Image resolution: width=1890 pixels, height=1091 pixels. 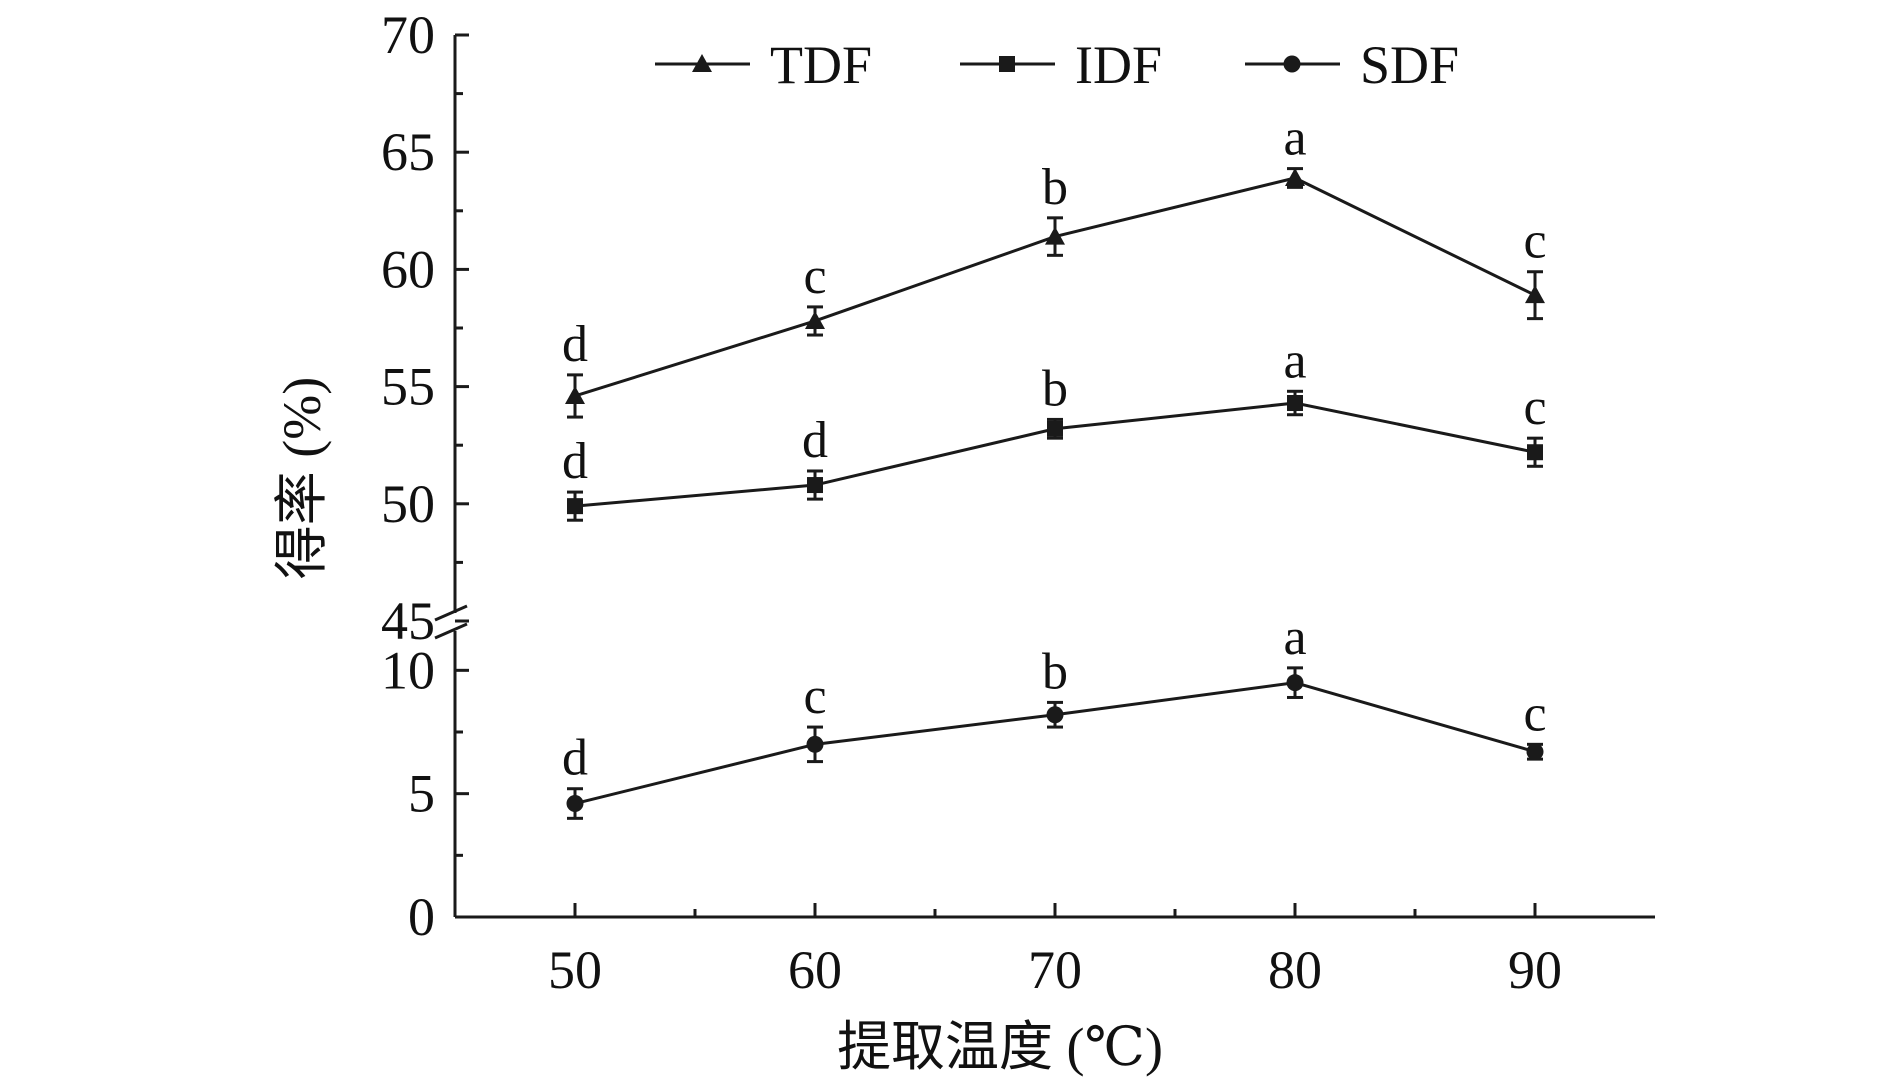 I want to click on legend-label-sdf: SDF, so click(x=1409, y=65).